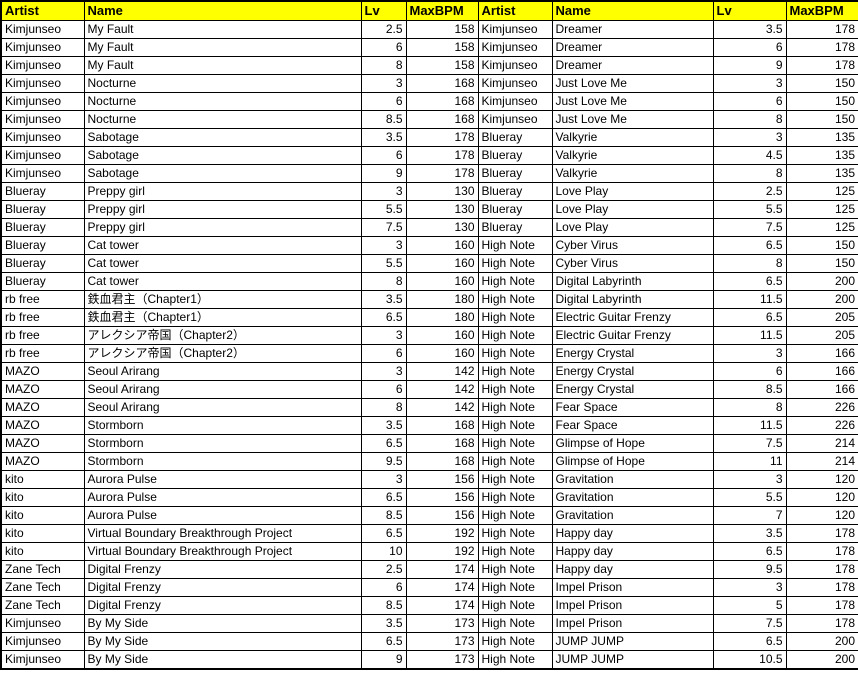  What do you see at coordinates (222, 173) in the screenshot?
I see `cell-name: Sabotage` at bounding box center [222, 173].